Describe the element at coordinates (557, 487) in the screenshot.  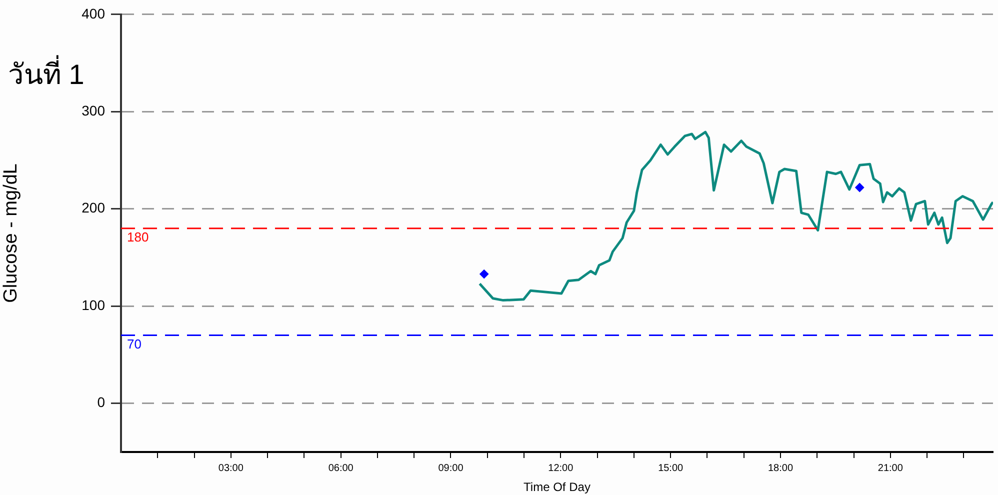
I see `x-axis-title: Time Of Day` at that location.